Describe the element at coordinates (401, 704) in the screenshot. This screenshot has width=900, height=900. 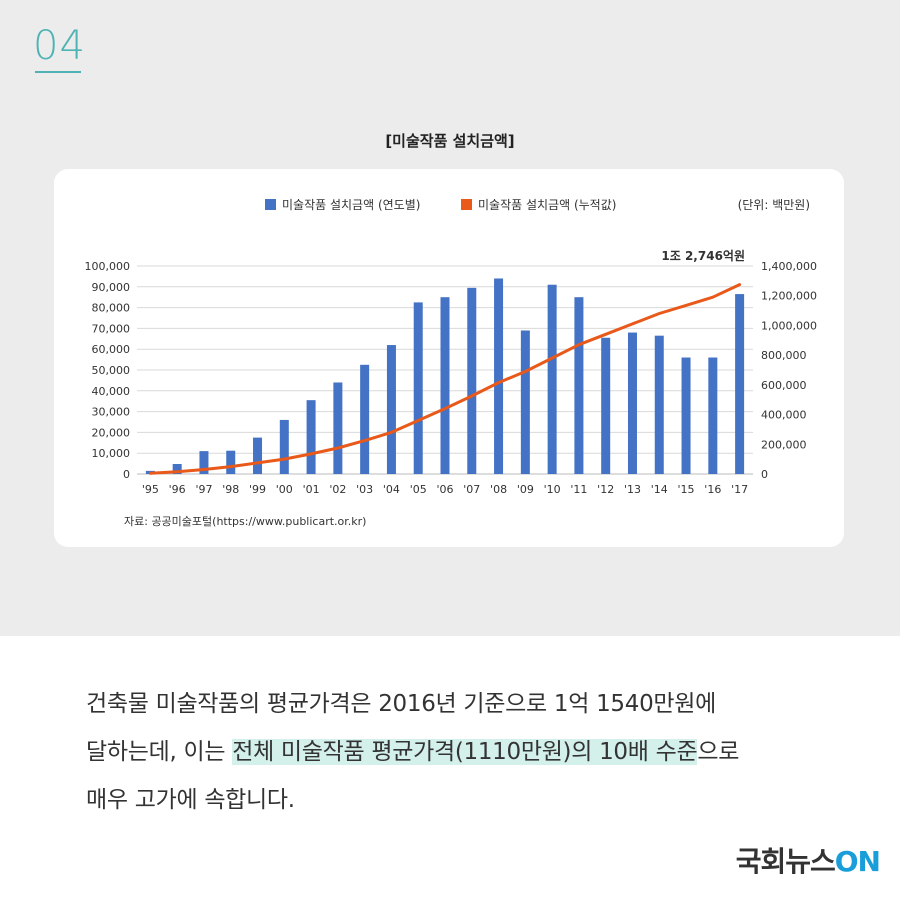
I see `body-line-1: 건축물 미술작품의 평균가격은 2016년 기준으로 1억 1540만원에` at that location.